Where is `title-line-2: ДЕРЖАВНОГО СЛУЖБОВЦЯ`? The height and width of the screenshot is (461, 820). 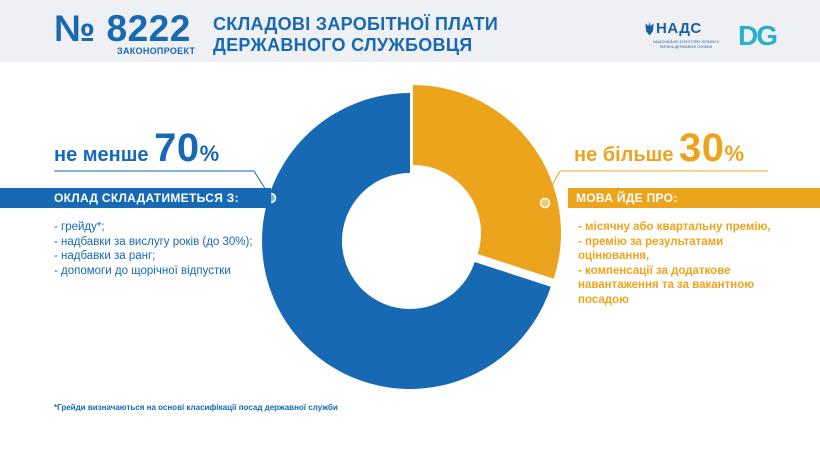
title-line-2: ДЕРЖАВНОГО СЛУЖБОВЦЯ is located at coordinates (343, 45).